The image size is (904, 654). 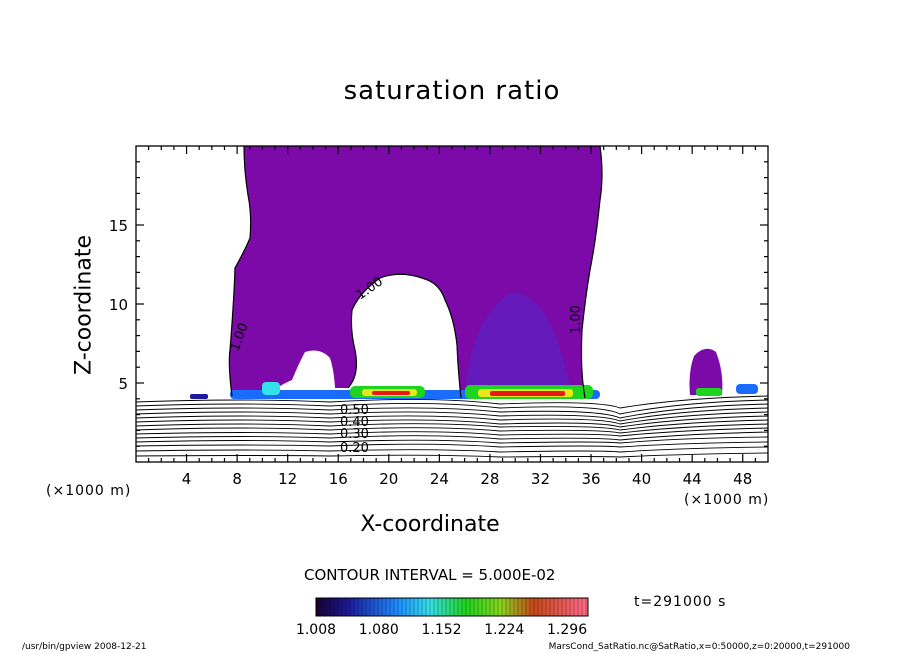 What do you see at coordinates (727, 500) in the screenshot?
I see `x-unit-right: (×1000 m)` at bounding box center [727, 500].